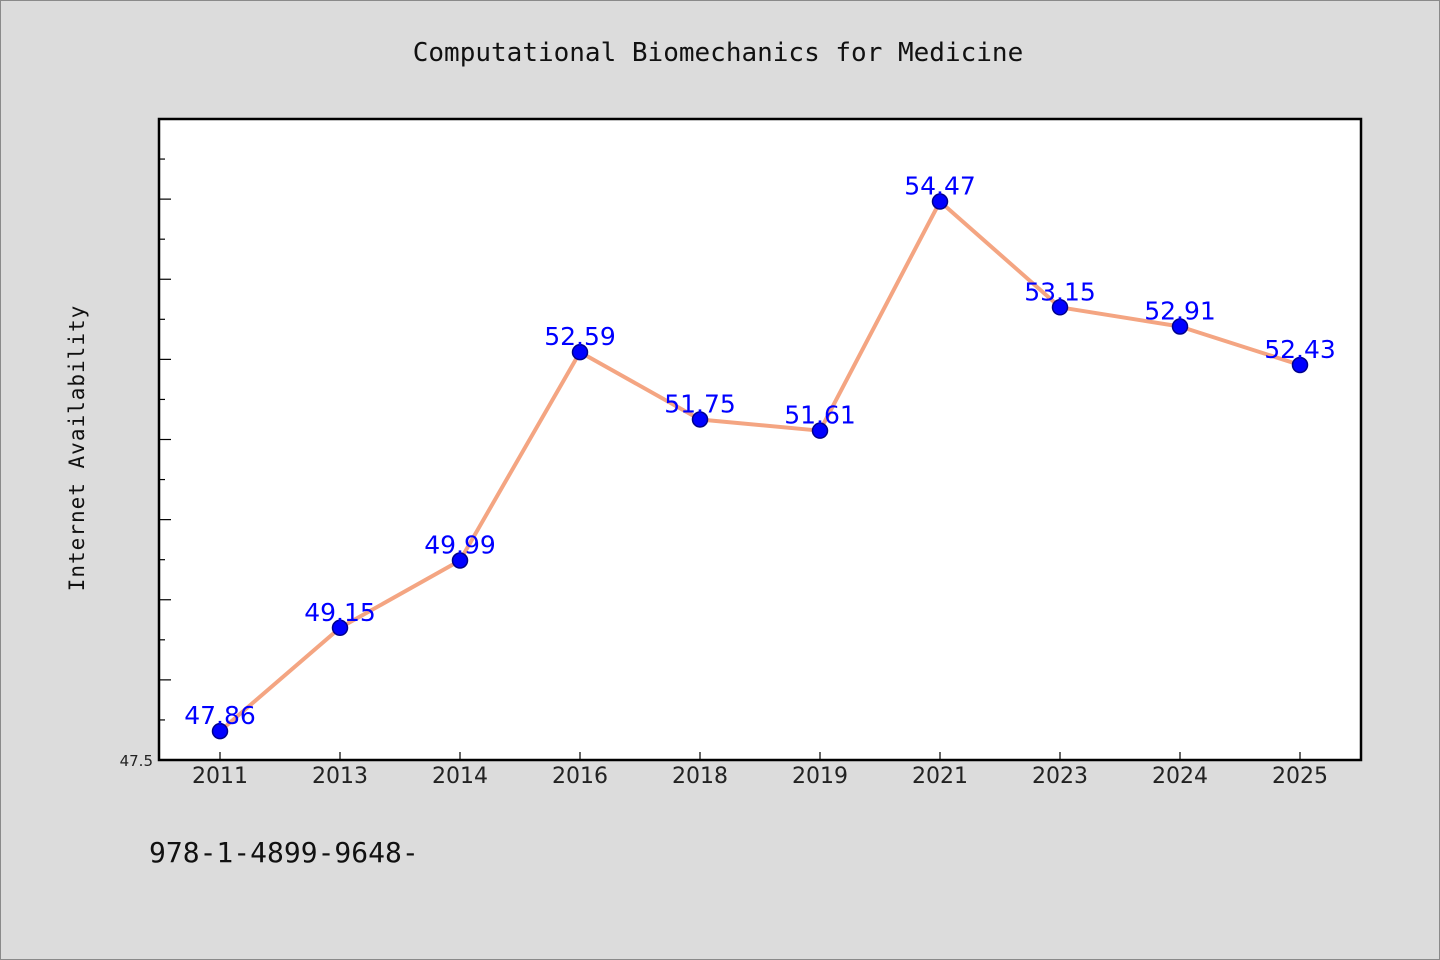  Describe the element at coordinates (1060, 291) in the screenshot. I see `data-label: 53.15` at that location.